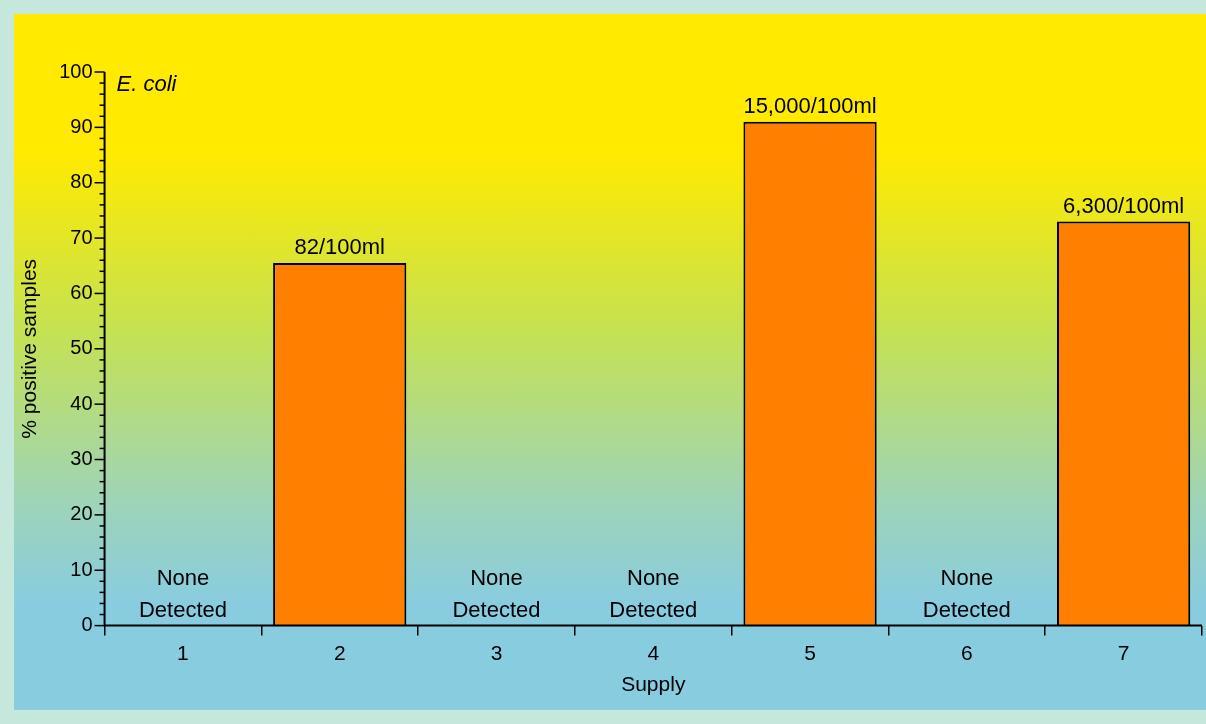 The height and width of the screenshot is (724, 1206). Describe the element at coordinates (76, 70) in the screenshot. I see `y-tick-label: 100` at that location.